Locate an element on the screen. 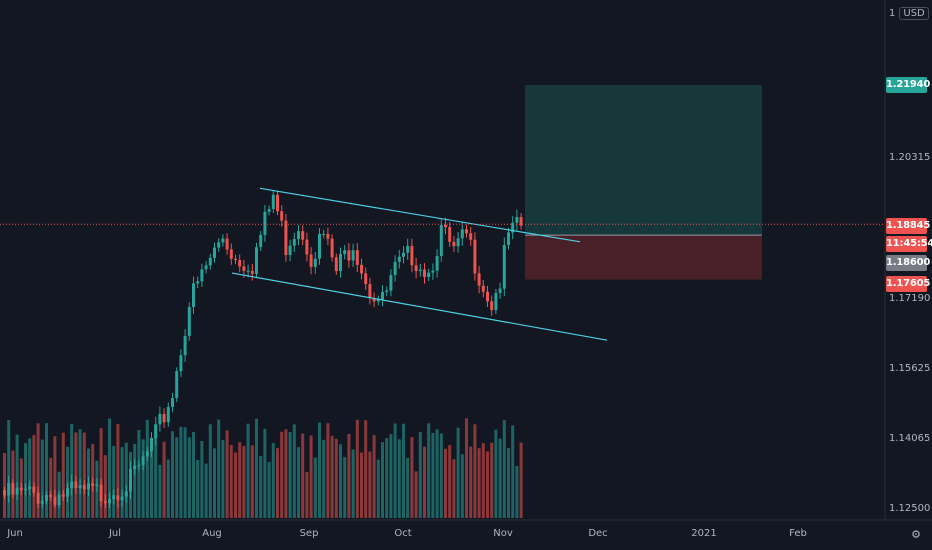 The width and height of the screenshot is (932, 550). price-tick: 1.15625 is located at coordinates (910, 368).